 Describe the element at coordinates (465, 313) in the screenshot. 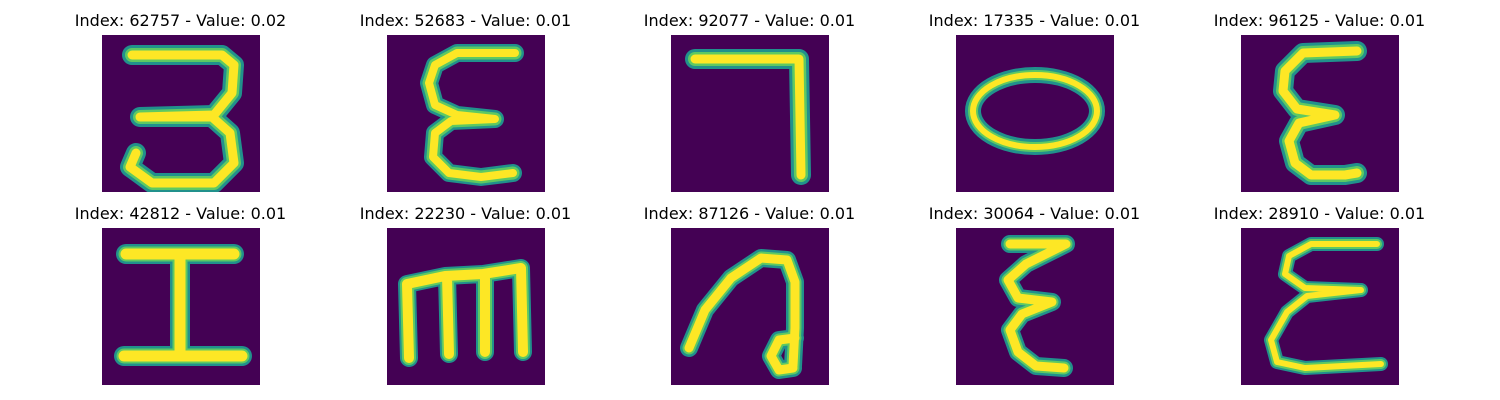

I see `glyph-m-like` at that location.